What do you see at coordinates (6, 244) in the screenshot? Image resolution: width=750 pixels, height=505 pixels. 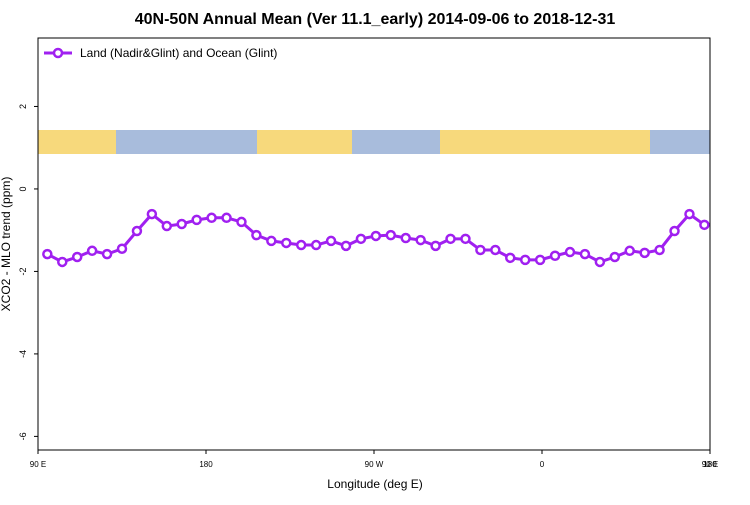 I see `y-axis-label: XCO2 - MLO trend (ppm)` at bounding box center [6, 244].